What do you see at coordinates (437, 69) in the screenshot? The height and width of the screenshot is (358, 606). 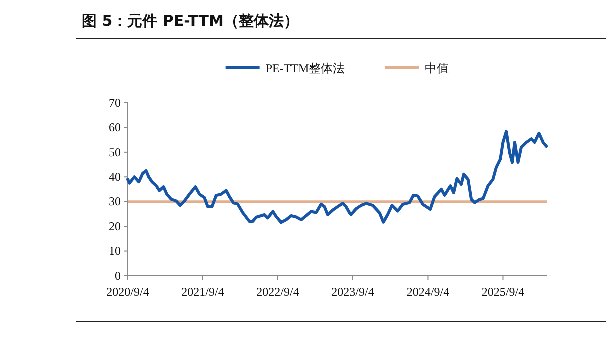 I see `legend-label: 中值` at bounding box center [437, 69].